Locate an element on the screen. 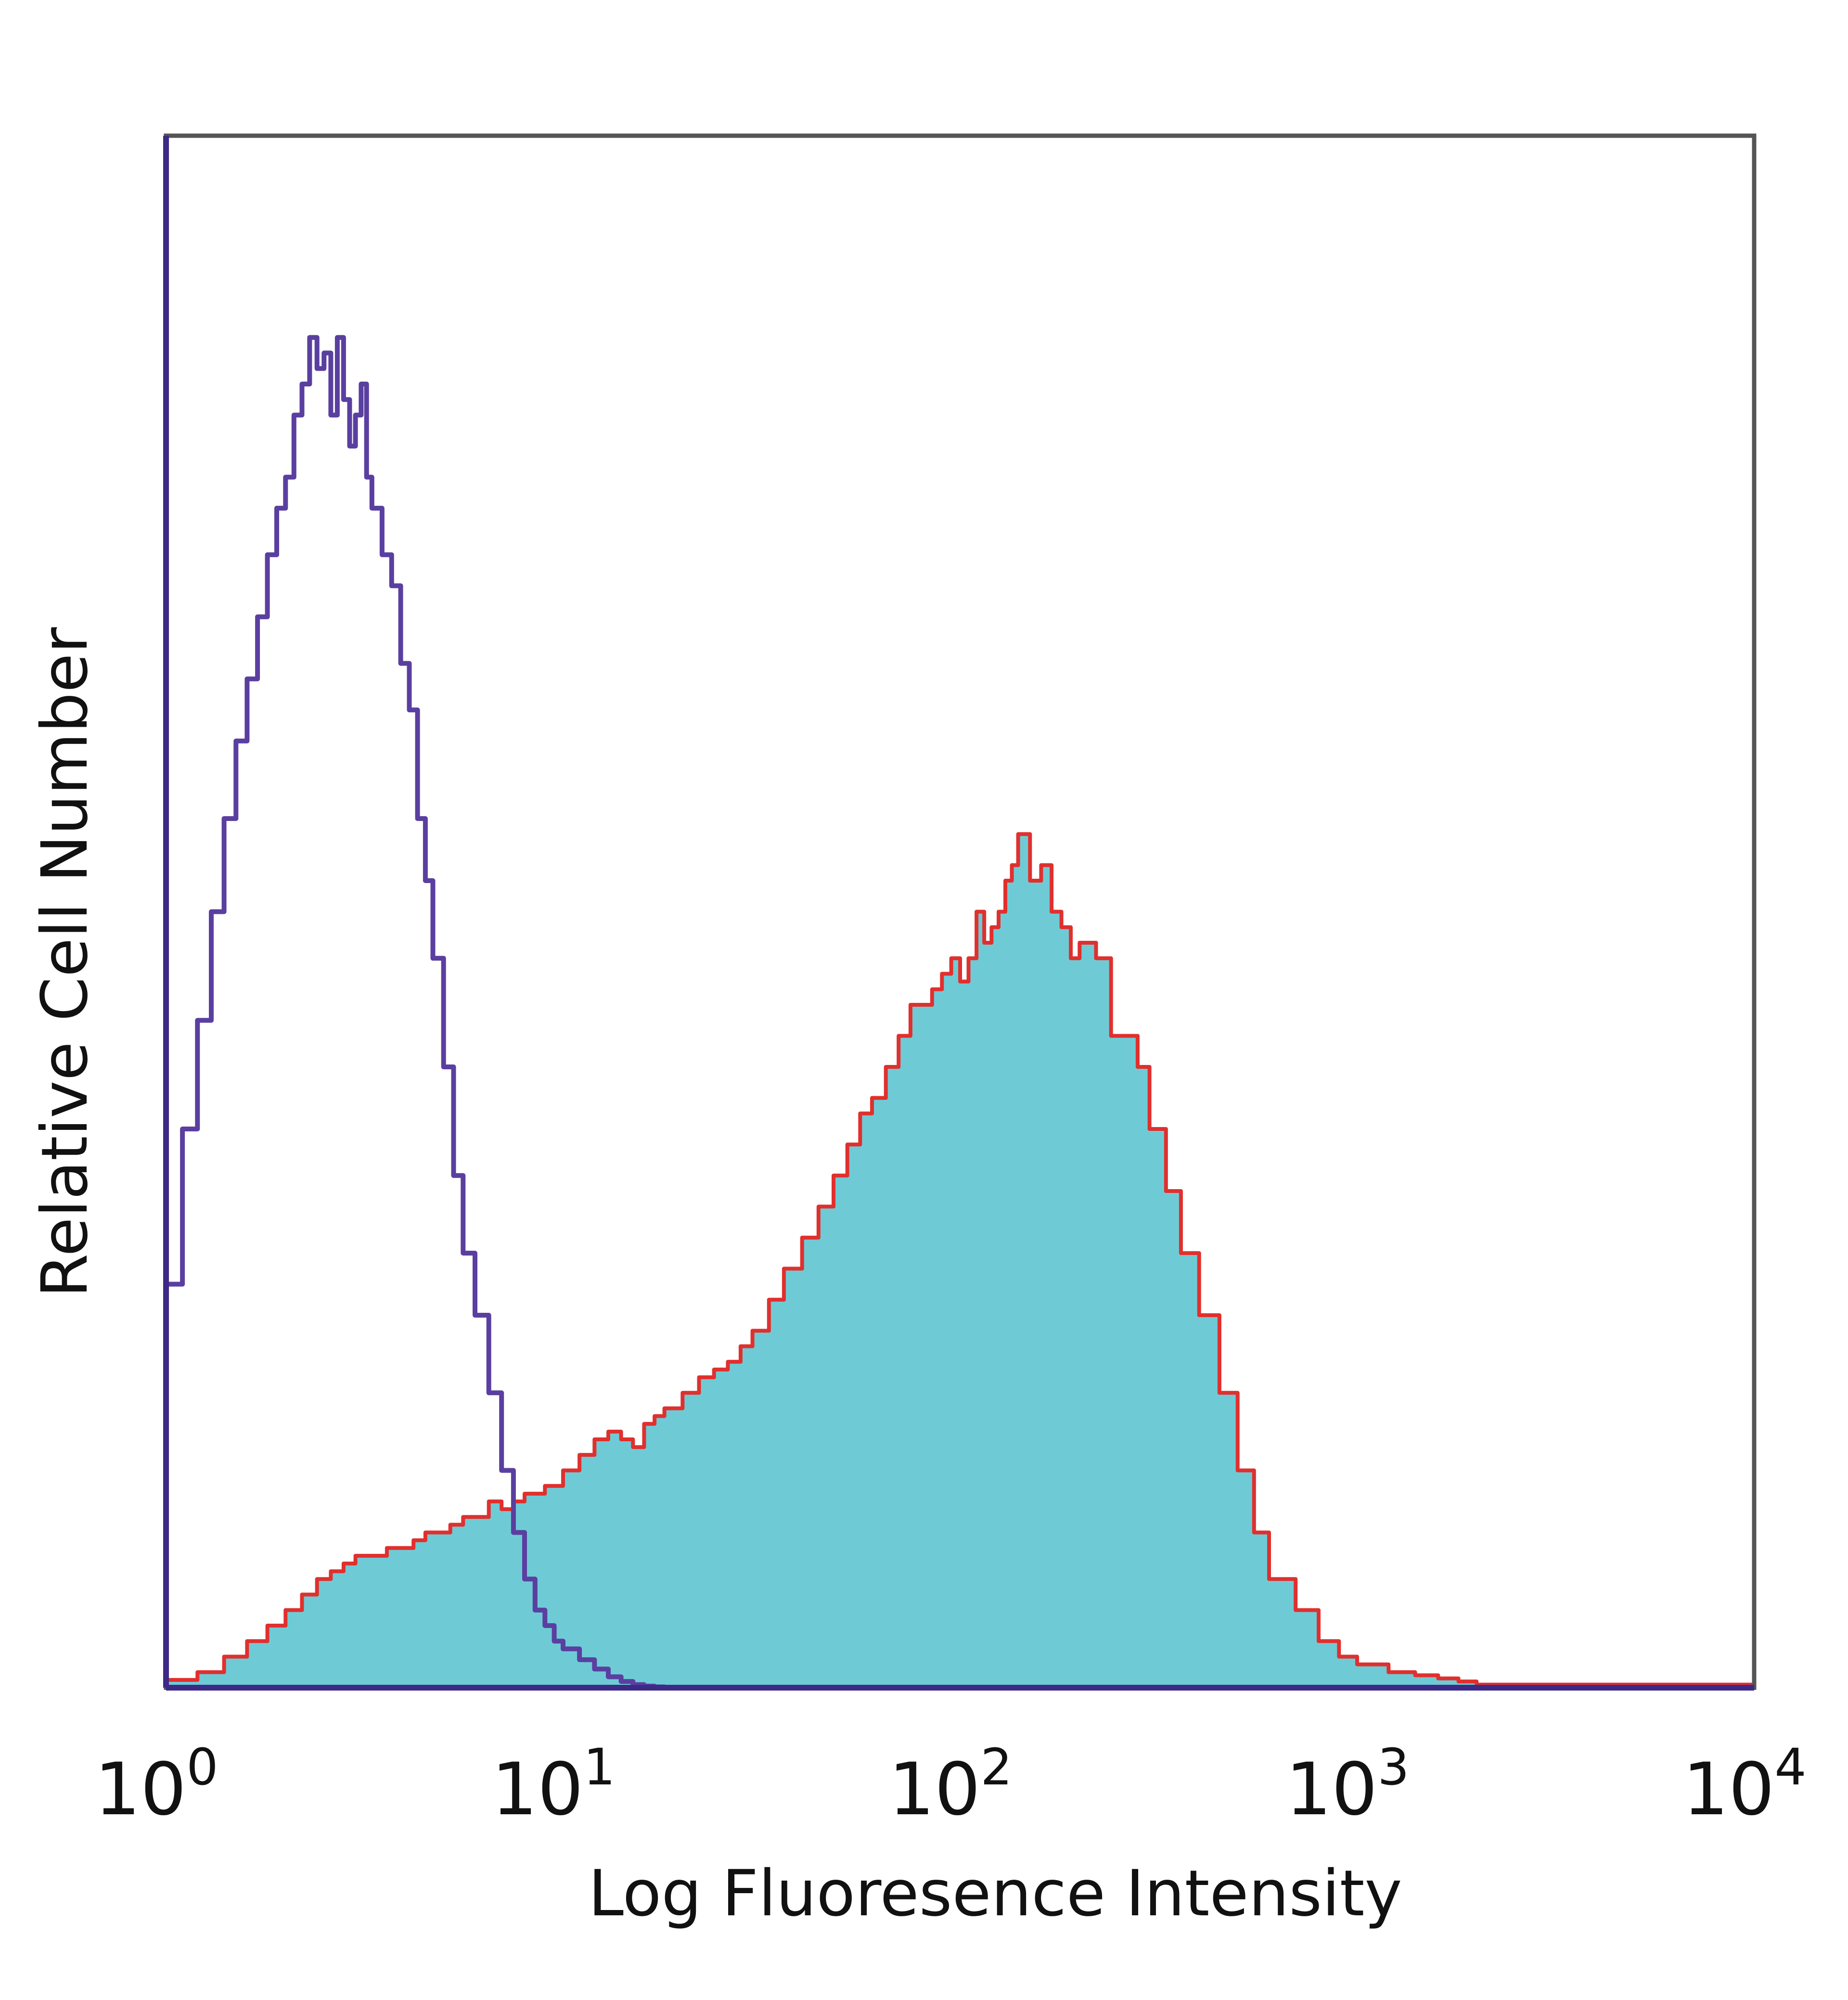  x-tick-label: 10⁰ is located at coordinates (156, 1785).